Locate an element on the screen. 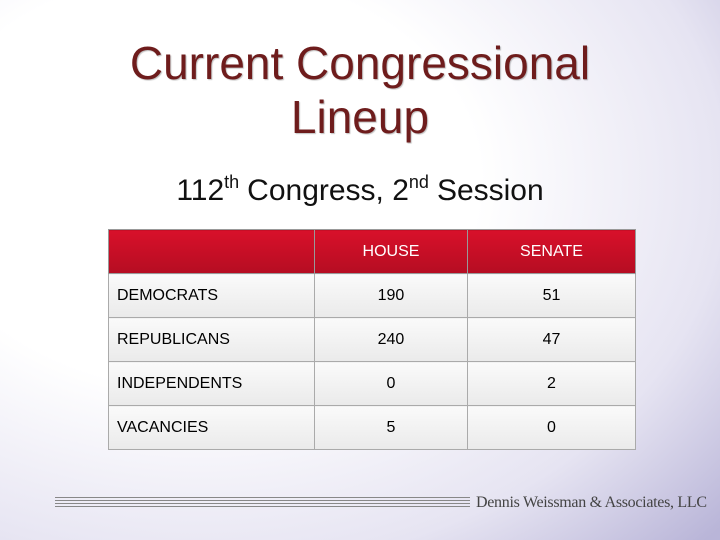  subtitle: 112th Congress, 2nd Session is located at coordinates (360, 190).